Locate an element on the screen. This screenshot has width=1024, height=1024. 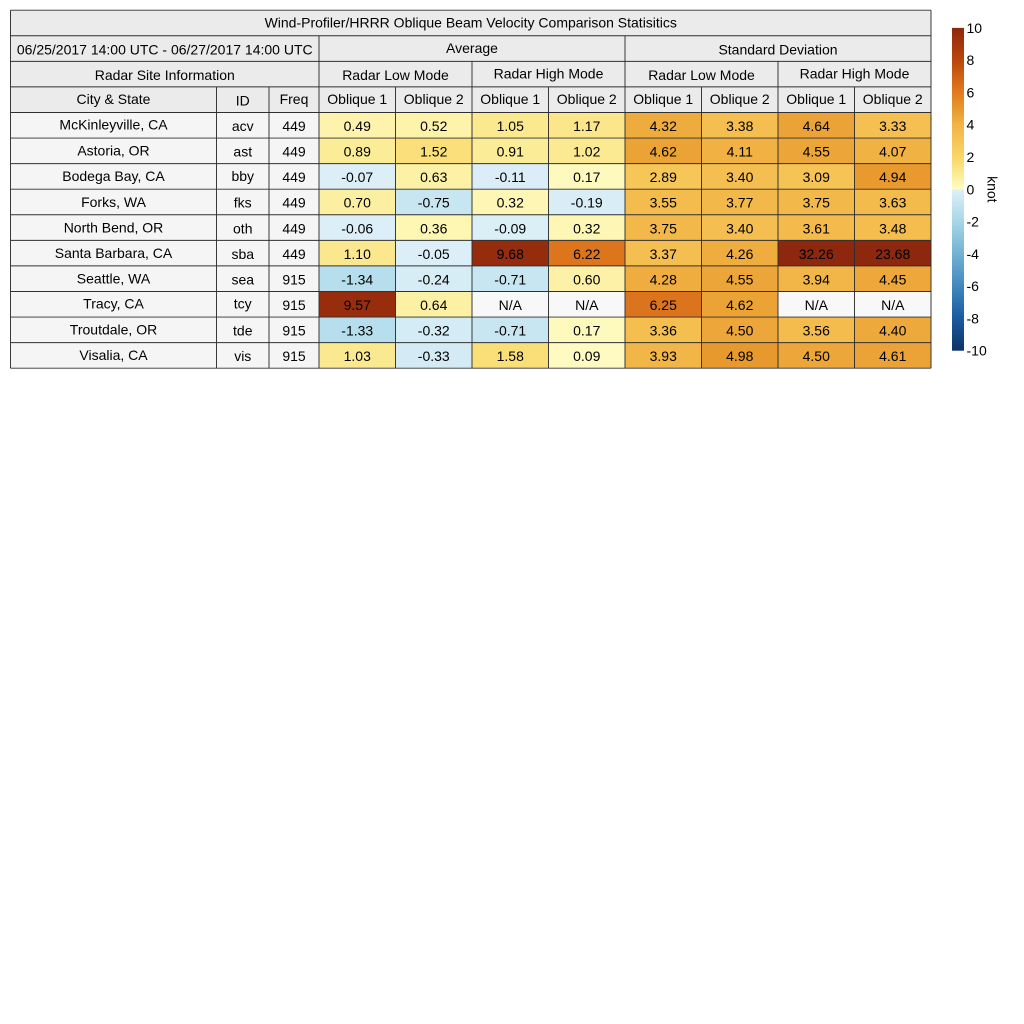
svg-text: -0.09 is located at coordinates (510, 228).